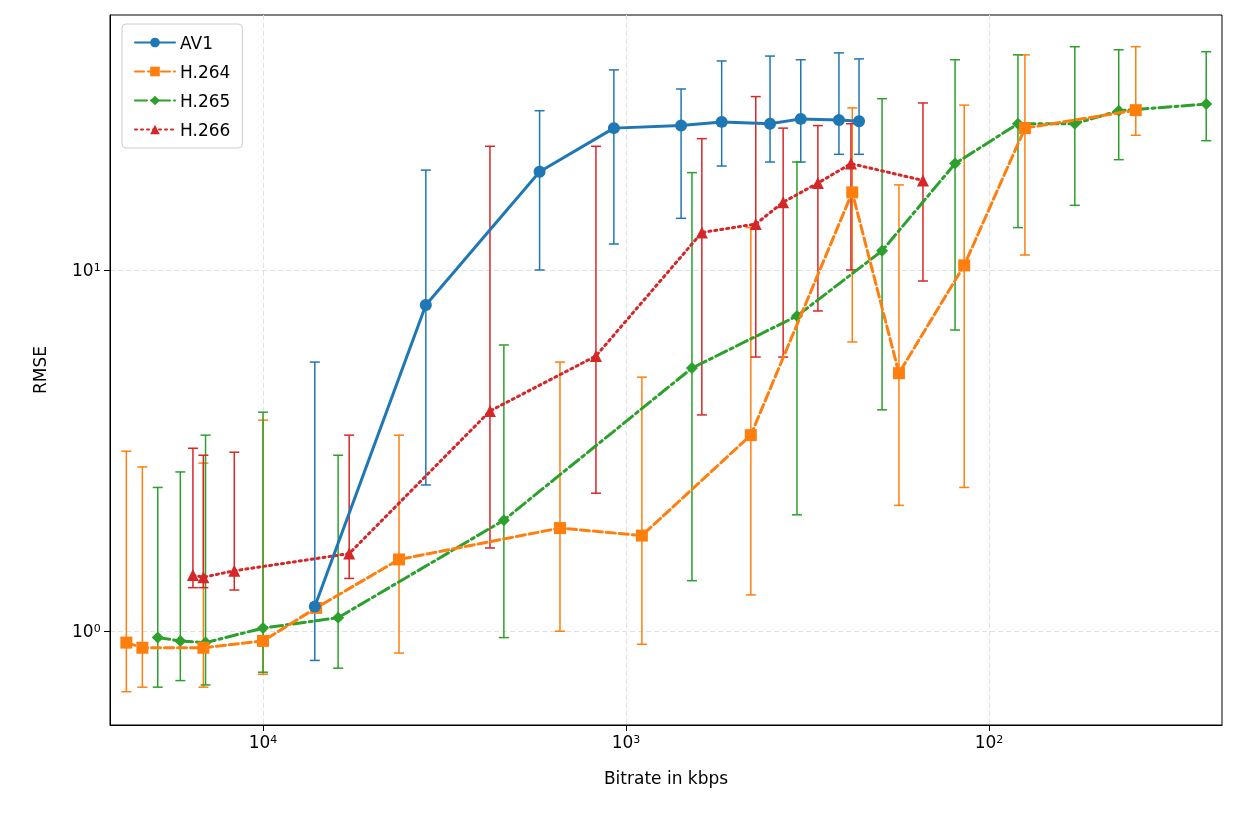  What do you see at coordinates (666, 777) in the screenshot?
I see `x-axis-title: Bitrate in kbps` at bounding box center [666, 777].